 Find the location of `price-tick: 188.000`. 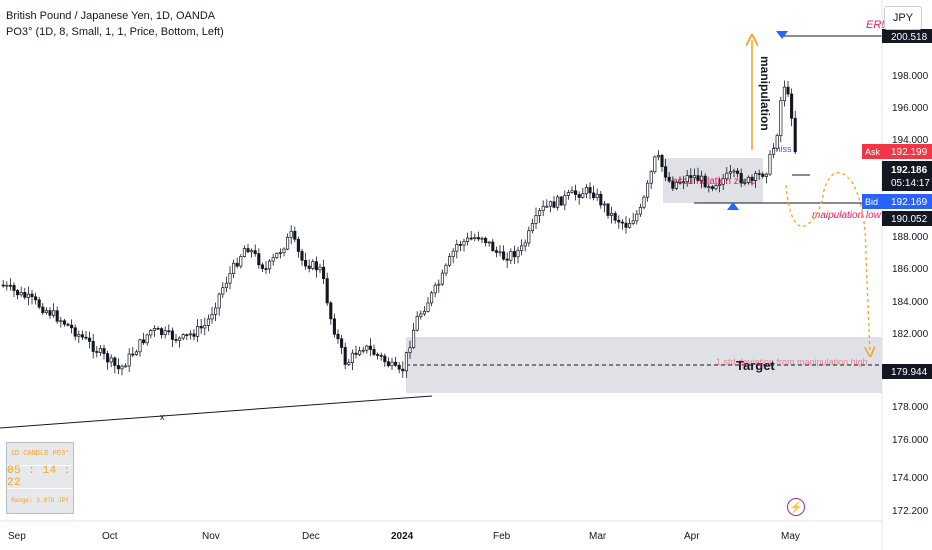

price-tick: 188.000 is located at coordinates (910, 237).